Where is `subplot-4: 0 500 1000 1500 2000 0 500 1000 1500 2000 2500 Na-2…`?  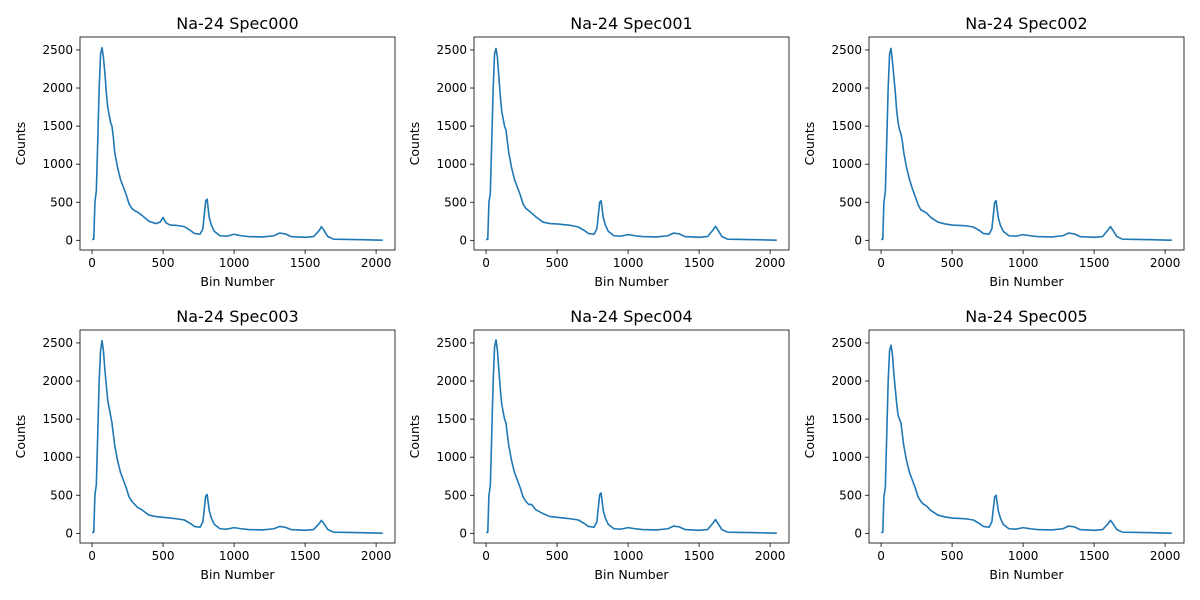
subplot-4: 0 500 1000 1500 2000 0 500 1000 1500 2000 2500 Na-2… is located at coordinates (598, 444).